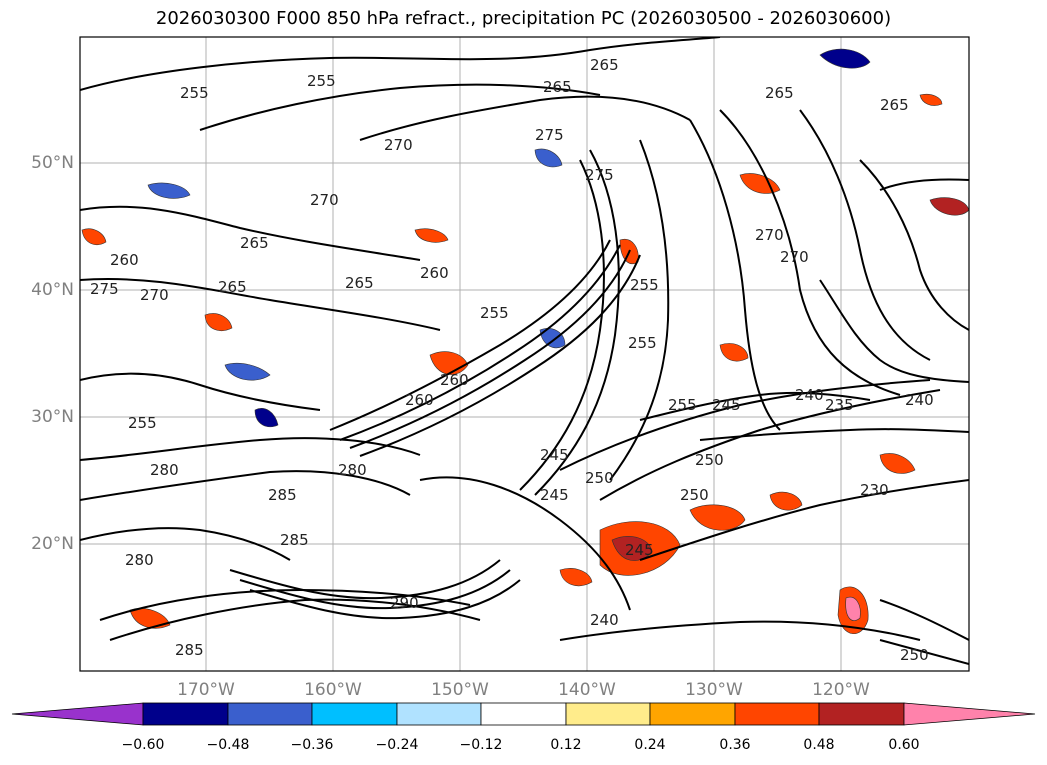 The width and height of the screenshot is (1047, 765). I want to click on lat-label: 40°N, so click(52, 290).